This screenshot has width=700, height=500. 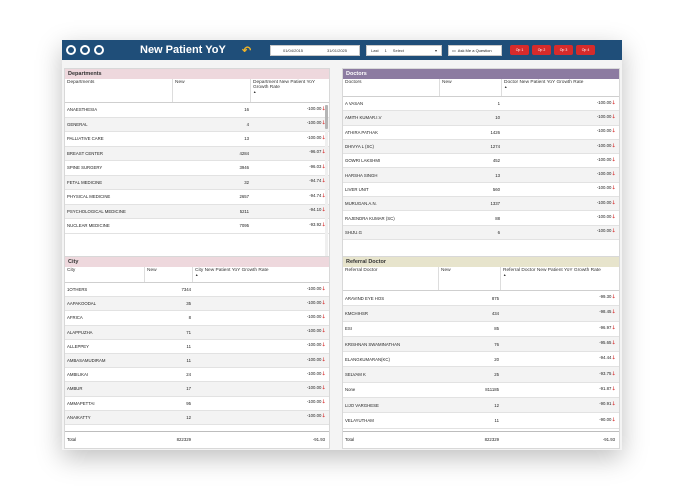 What do you see at coordinates (197, 332) in the screenshot?
I see `table-row: ALAPPUZHA 71 -100.00🡓` at bounding box center [197, 332].